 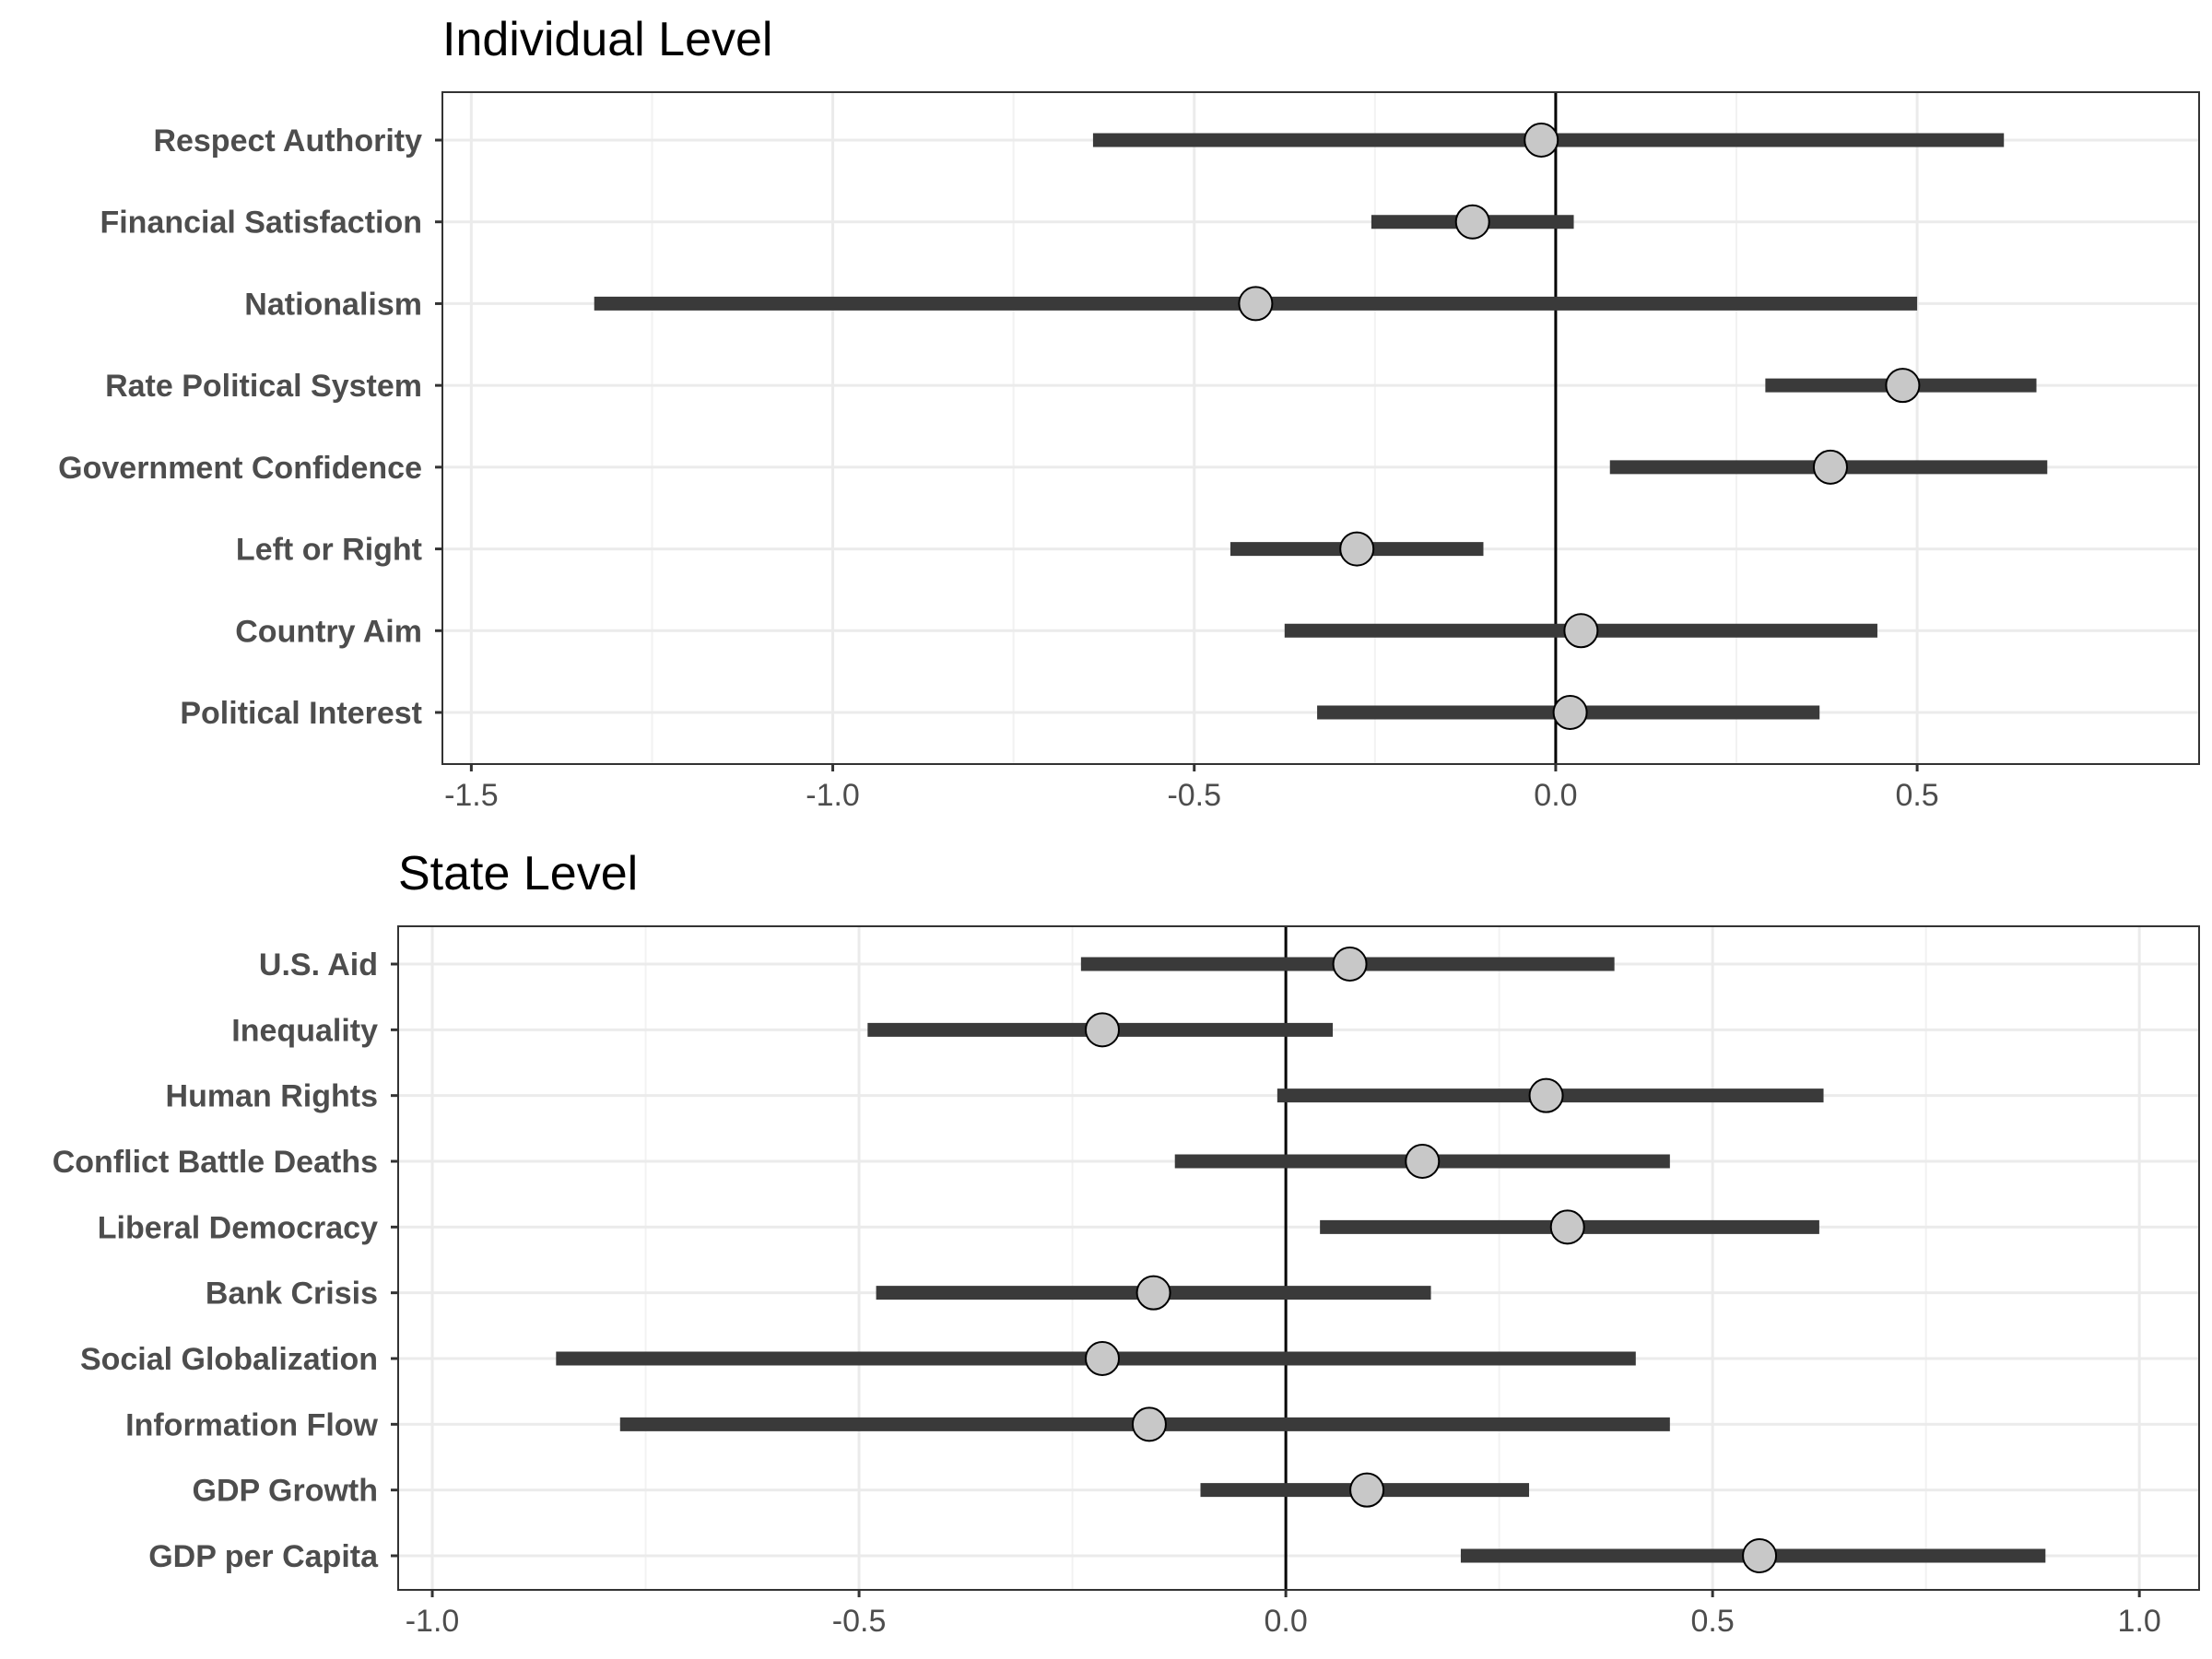 I want to click on y-tick-label: Bank Crisis, so click(x=292, y=1294).